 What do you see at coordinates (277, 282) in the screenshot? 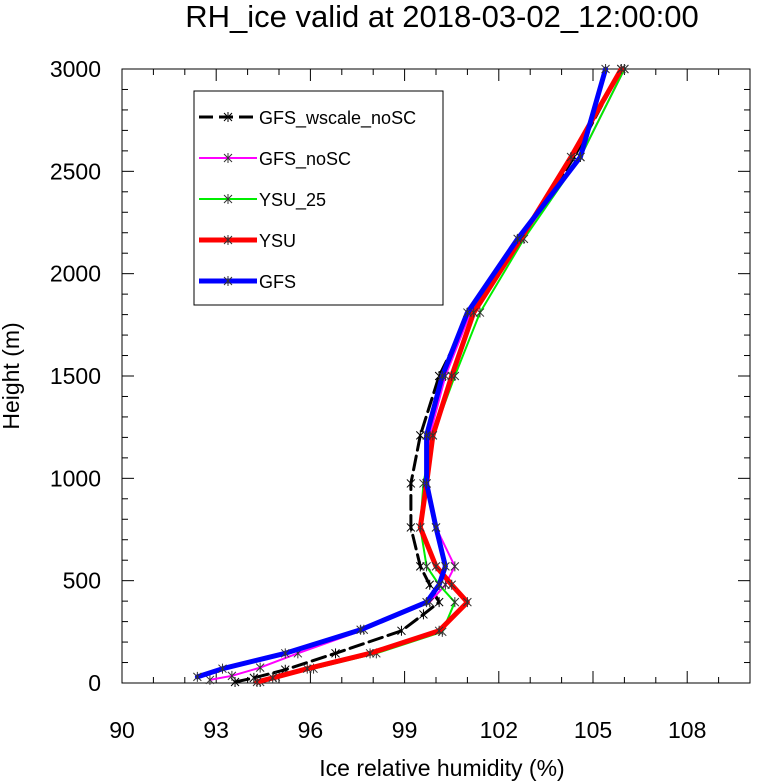
I see `legend-label: GFS` at bounding box center [277, 282].